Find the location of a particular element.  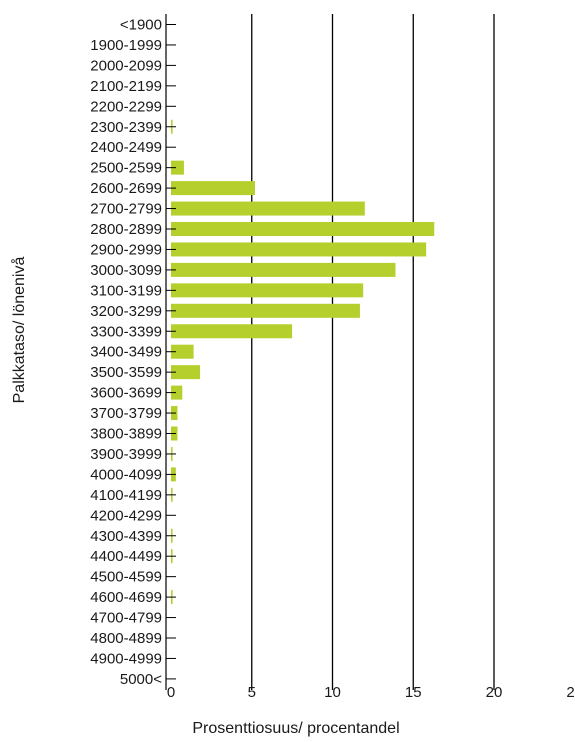

x-tick-label: 5 is located at coordinates (252, 692).